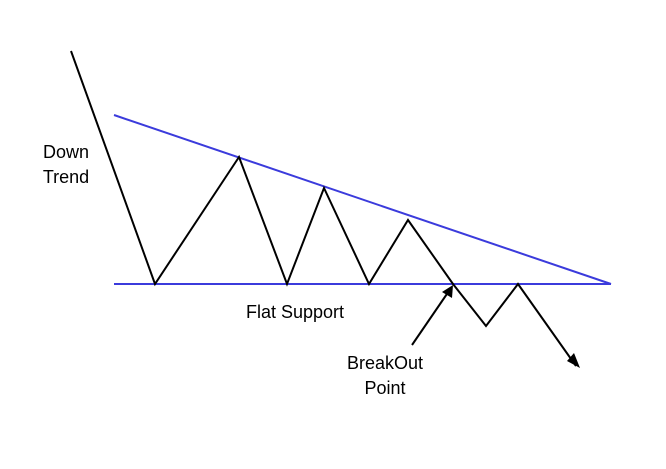 The height and width of the screenshot is (469, 666). What do you see at coordinates (385, 363) in the screenshot?
I see `breakout-label-line1: BreakOut` at bounding box center [385, 363].